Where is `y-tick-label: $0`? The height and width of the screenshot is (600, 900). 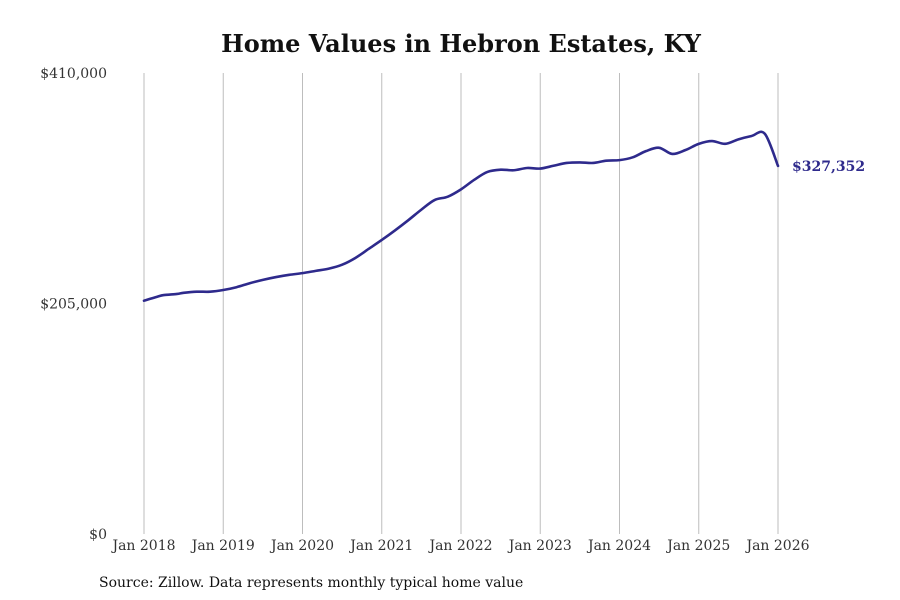 y-tick-label: $0 is located at coordinates (98, 535).